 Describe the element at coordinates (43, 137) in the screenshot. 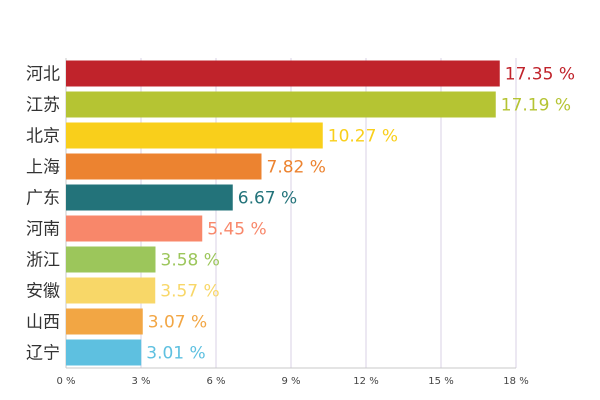

I see `category-label: 北京` at that location.